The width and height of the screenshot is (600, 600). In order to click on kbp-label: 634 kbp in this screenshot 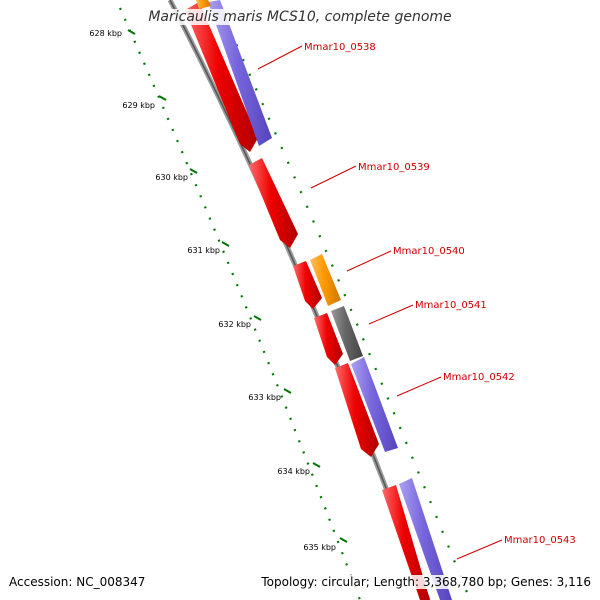, I will do `click(293, 471)`.